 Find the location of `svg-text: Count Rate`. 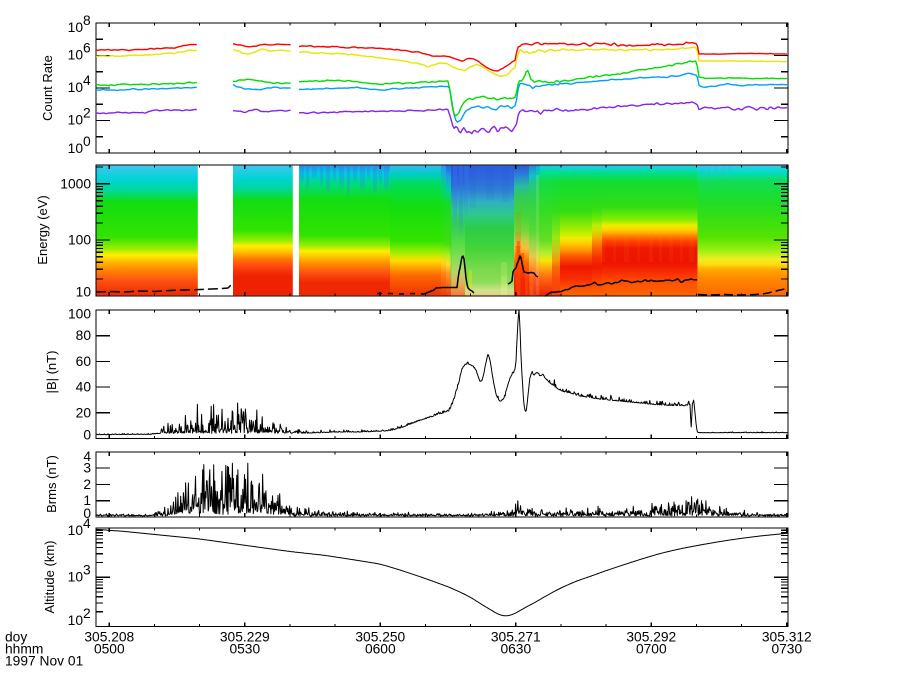

svg-text: Count Rate is located at coordinates (47, 88).